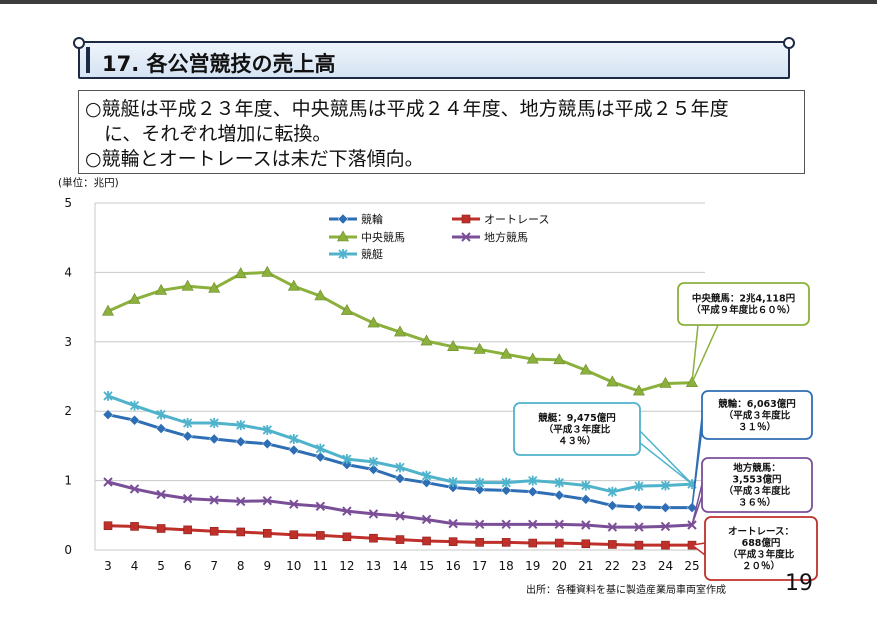 Image resolution: width=877 pixels, height=626 pixels. I want to click on series-競輪, so click(400, 461).